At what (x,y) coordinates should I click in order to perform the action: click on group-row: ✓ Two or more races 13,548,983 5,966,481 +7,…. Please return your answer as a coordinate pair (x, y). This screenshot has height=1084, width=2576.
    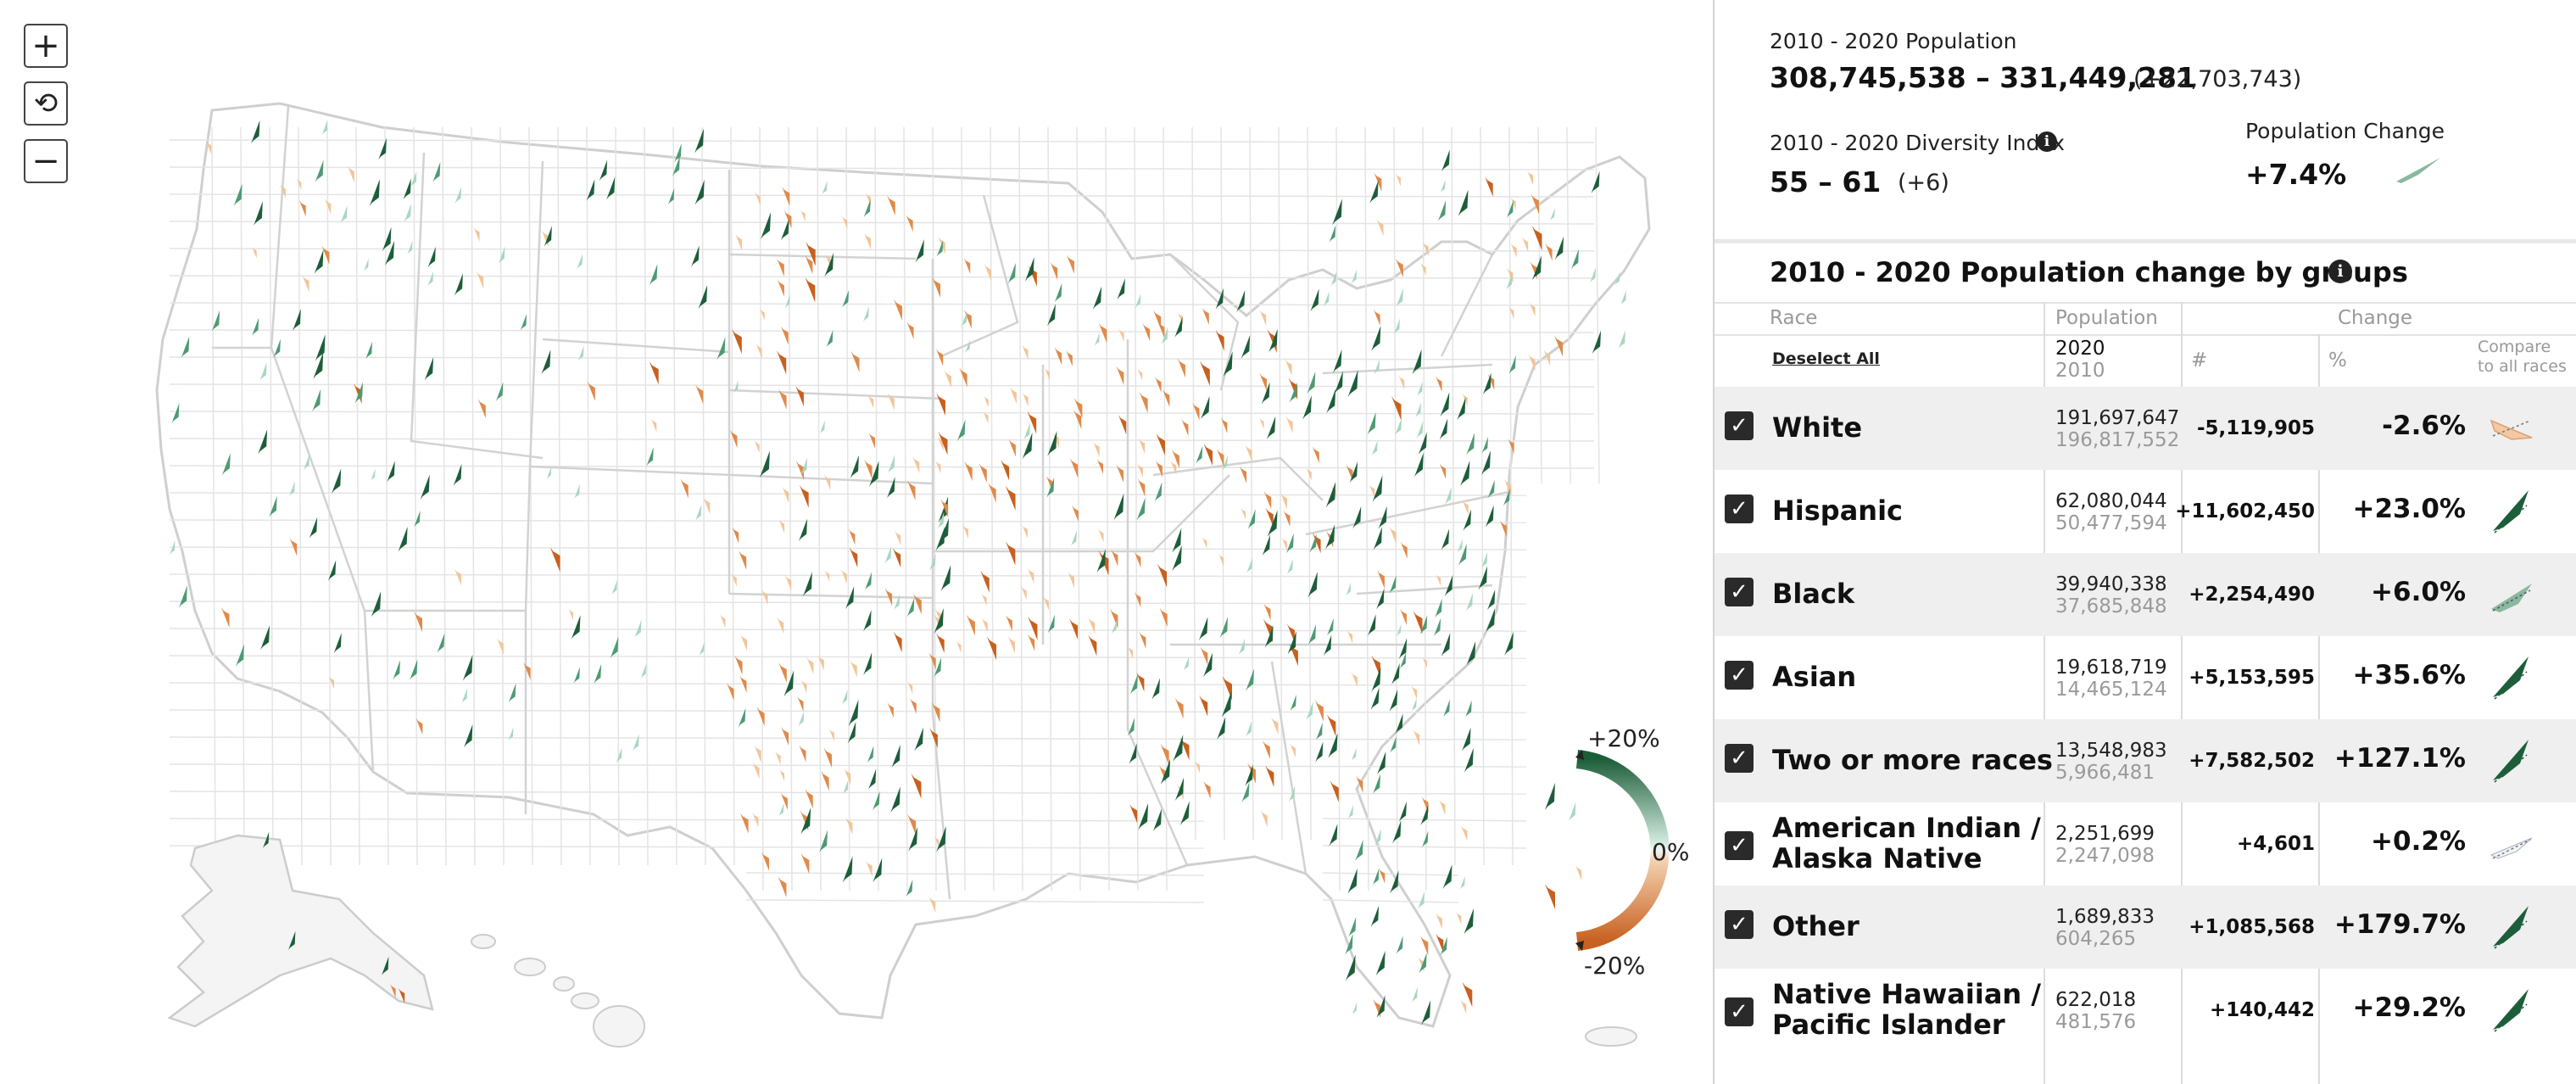
    Looking at the image, I should click on (2145, 760).